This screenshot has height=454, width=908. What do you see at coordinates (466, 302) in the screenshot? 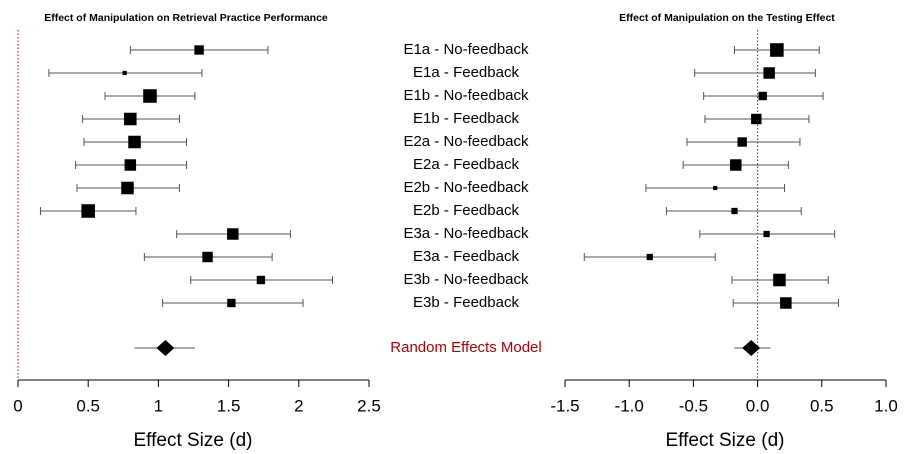
I see `category-label: E3b - Feedback` at bounding box center [466, 302].